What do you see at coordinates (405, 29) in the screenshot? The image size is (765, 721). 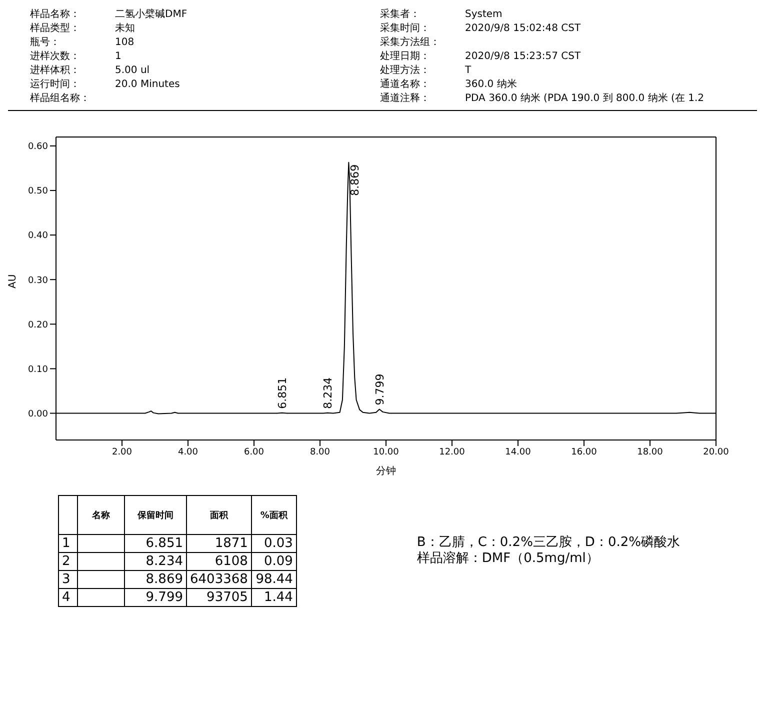 I see `text: 采集时间：` at bounding box center [405, 29].